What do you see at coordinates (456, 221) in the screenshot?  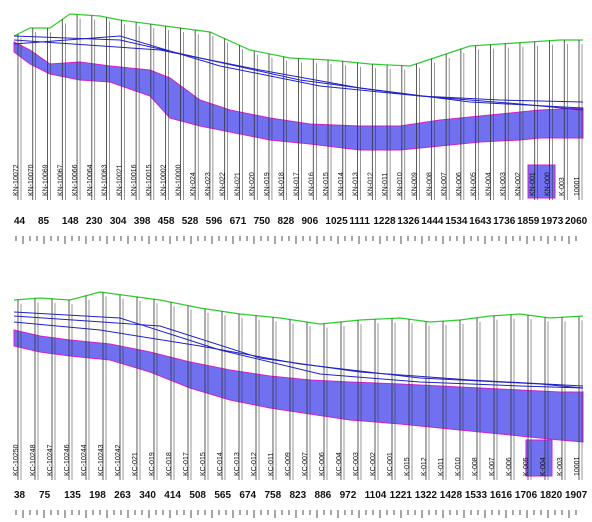 I see `distance-label: 1534` at bounding box center [456, 221].